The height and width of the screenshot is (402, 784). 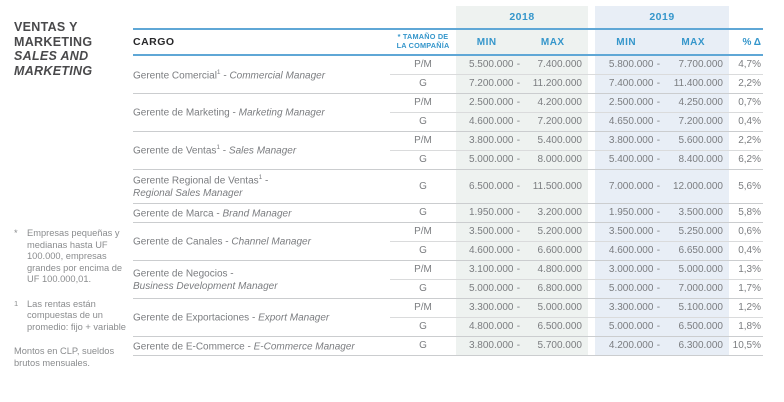 I want to click on delta-value: 0,6%, so click(x=746, y=231).